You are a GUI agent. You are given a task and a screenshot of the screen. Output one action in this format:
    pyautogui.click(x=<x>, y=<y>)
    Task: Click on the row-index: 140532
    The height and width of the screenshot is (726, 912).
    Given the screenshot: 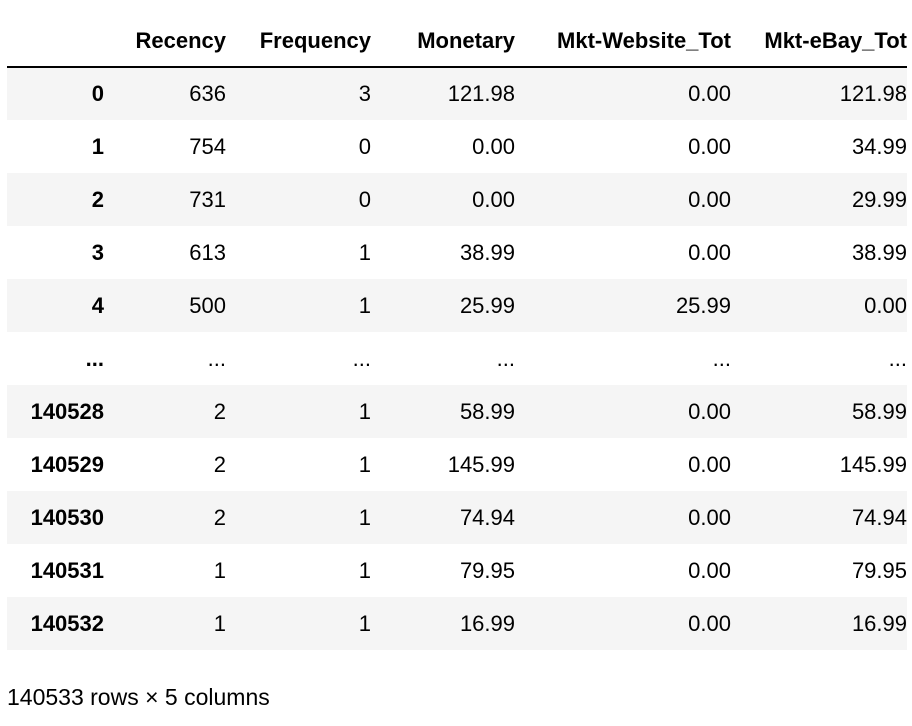 What is the action you would take?
    pyautogui.click(x=67, y=623)
    